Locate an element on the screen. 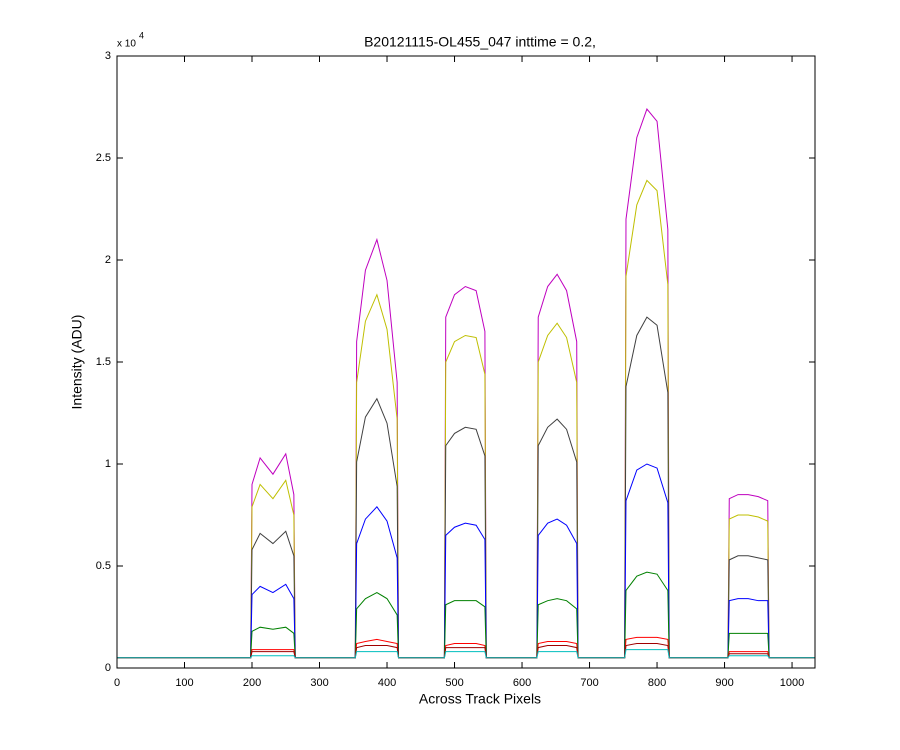  y-tick-label: 1.5 is located at coordinates (103, 362).